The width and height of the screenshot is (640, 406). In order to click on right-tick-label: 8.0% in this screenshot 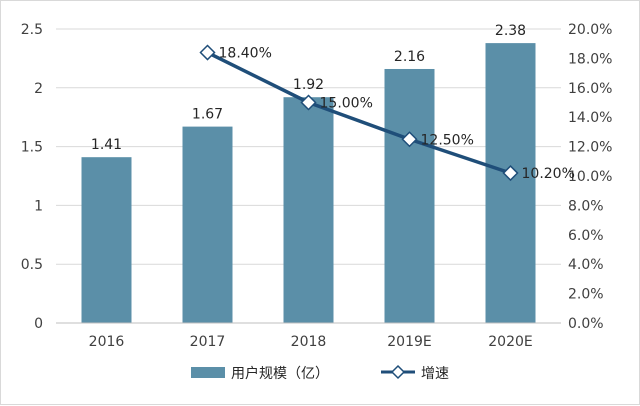, I will do `click(586, 206)`.